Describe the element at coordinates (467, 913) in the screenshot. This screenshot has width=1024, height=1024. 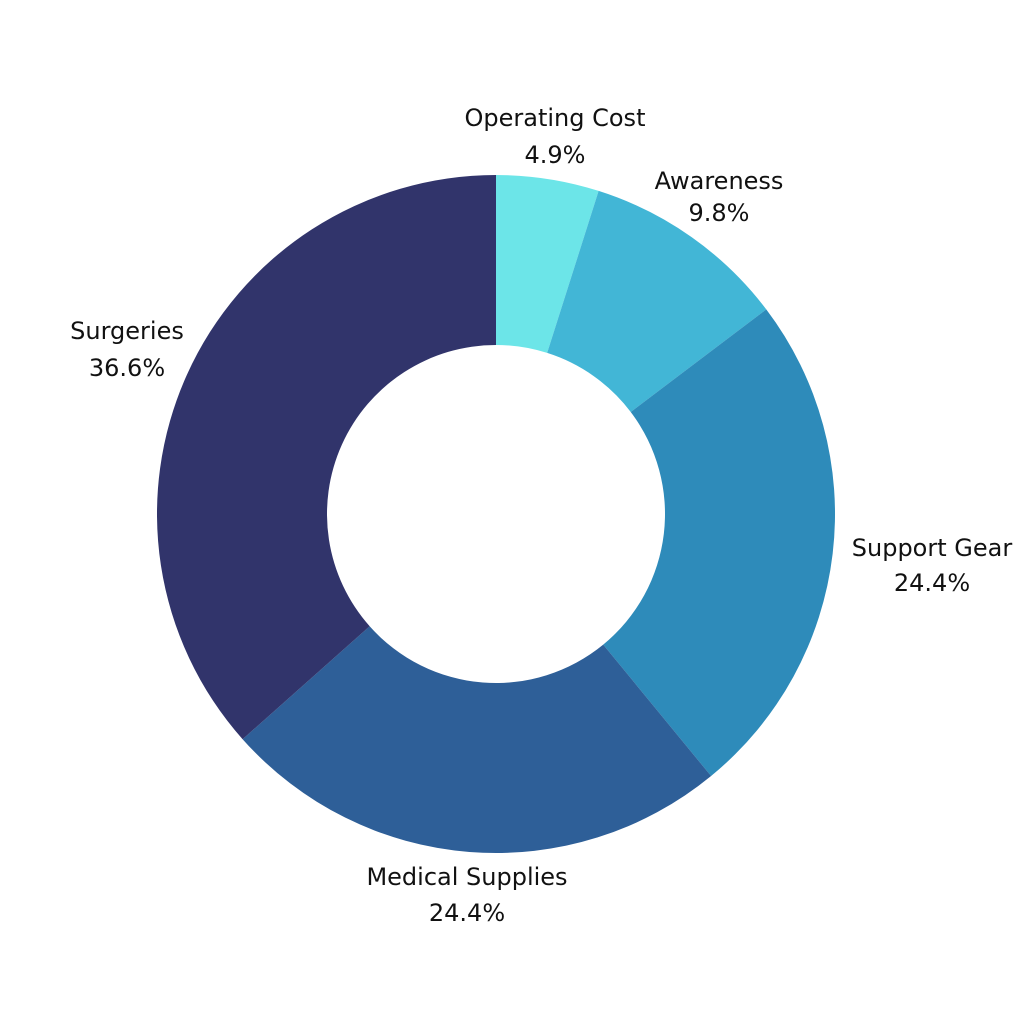
I see `slice-value-medical-supplies: 24.4%` at that location.